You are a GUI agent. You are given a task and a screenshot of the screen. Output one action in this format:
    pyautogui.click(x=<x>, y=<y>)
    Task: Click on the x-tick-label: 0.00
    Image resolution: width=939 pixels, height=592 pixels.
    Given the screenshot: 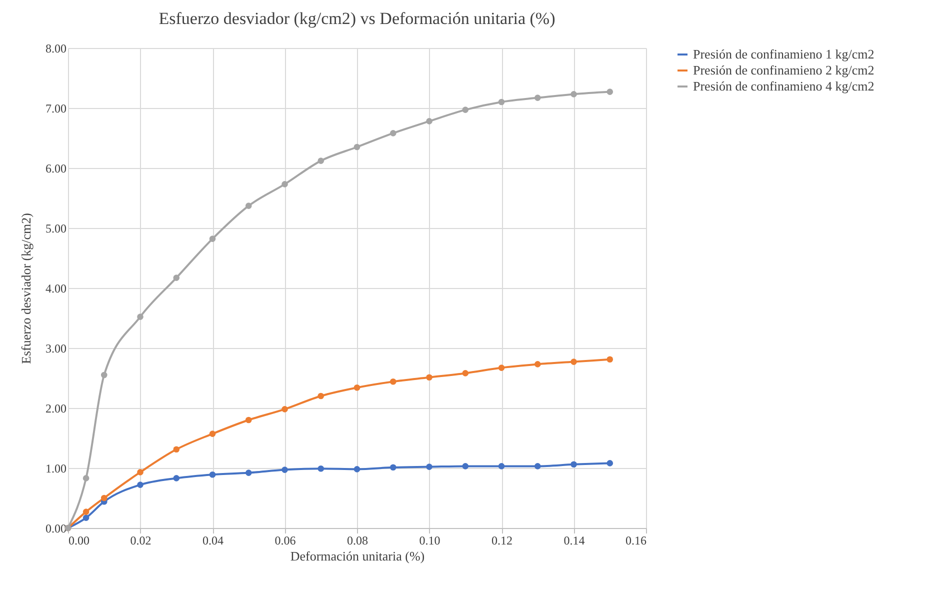 What is the action you would take?
    pyautogui.click(x=79, y=541)
    